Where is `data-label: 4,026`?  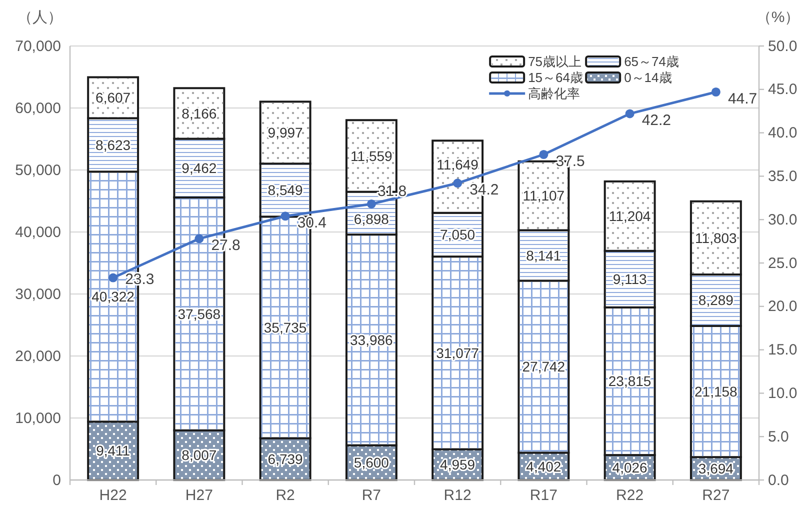
data-label: 4,026 is located at coordinates (630, 467).